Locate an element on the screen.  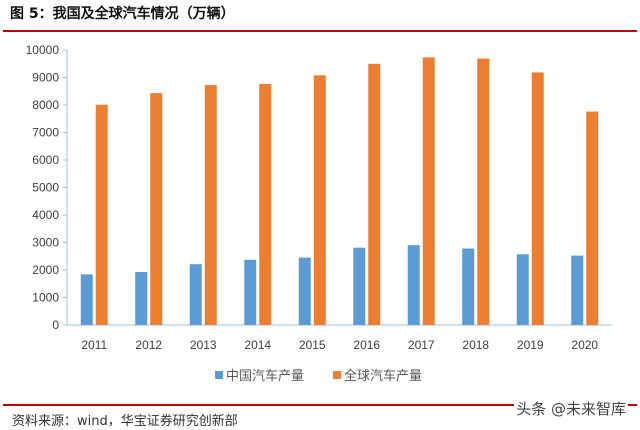
bar-china-2017 is located at coordinates (413, 285).